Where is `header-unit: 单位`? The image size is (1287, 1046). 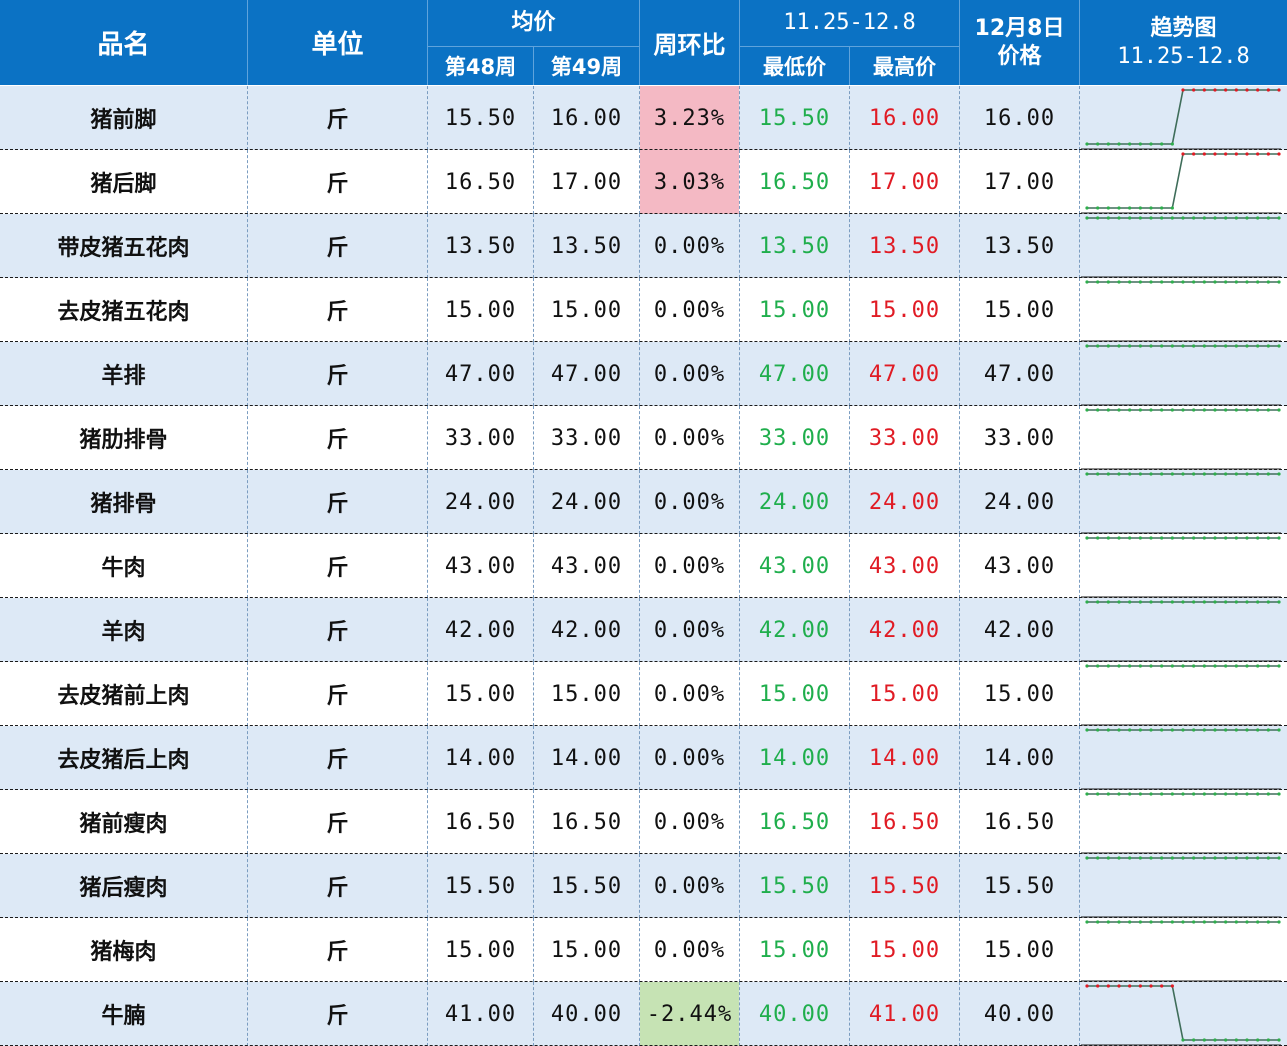 header-unit: 单位 is located at coordinates (337, 42).